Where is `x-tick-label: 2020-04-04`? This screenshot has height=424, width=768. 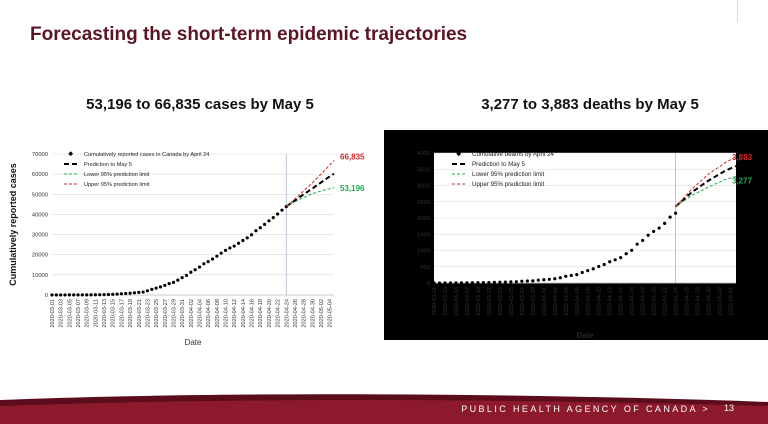 x-tick-label: 2020-04-04 is located at coordinates (201, 313).